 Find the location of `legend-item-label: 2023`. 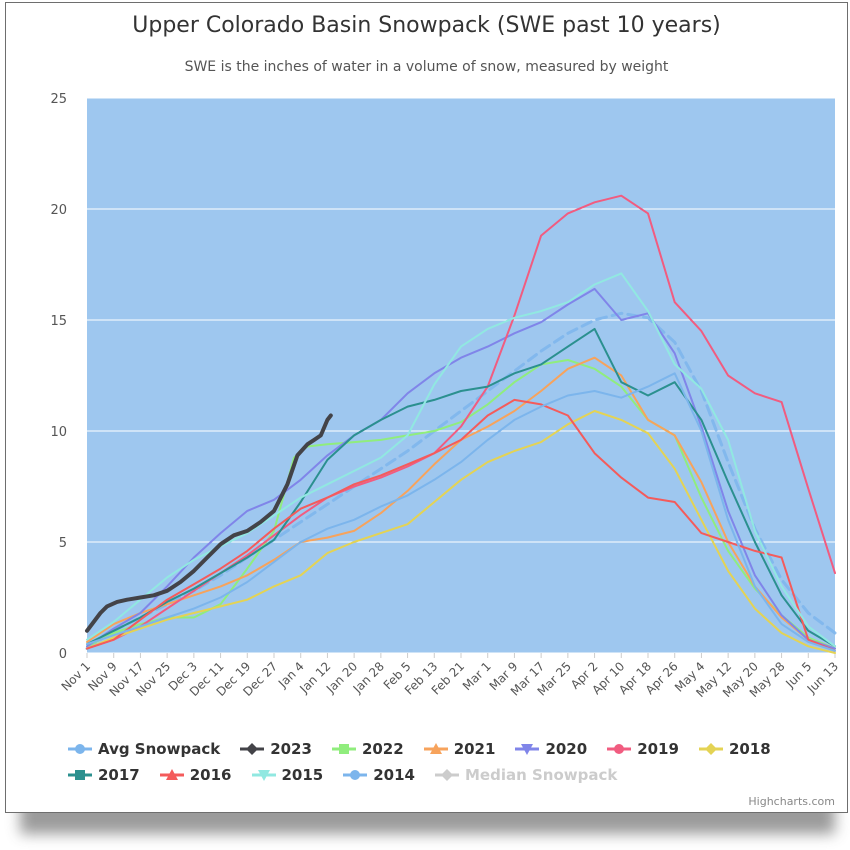

legend-item-label: 2023 is located at coordinates (291, 749).